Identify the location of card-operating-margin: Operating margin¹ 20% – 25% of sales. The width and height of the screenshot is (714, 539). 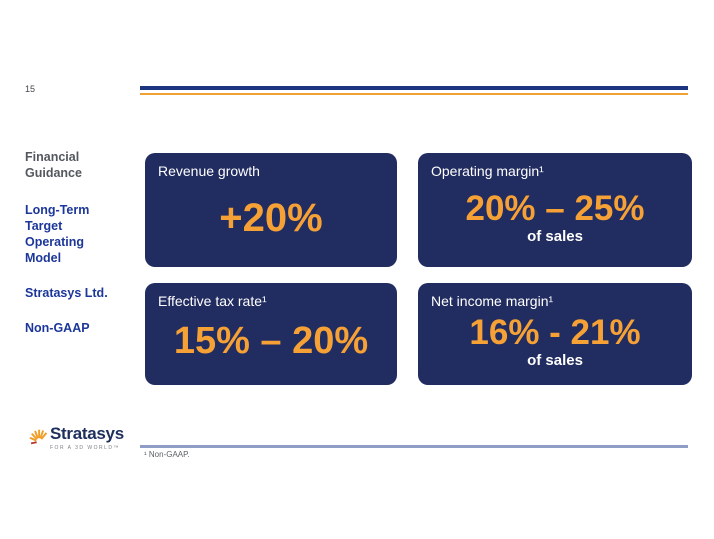
(555, 210).